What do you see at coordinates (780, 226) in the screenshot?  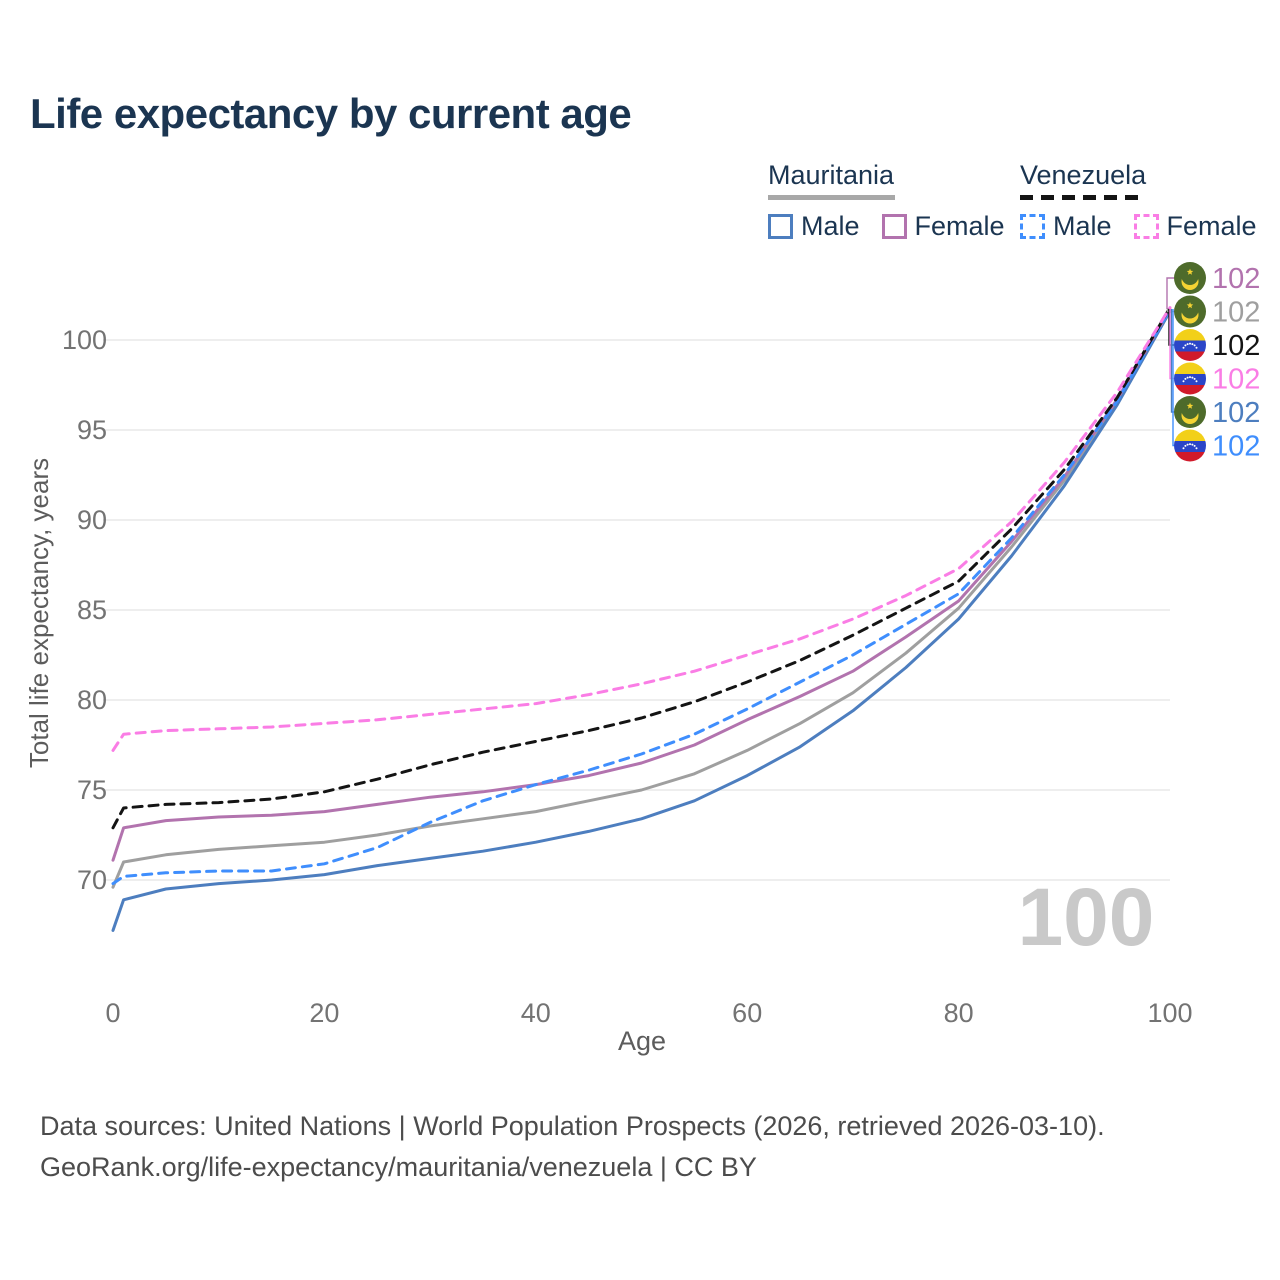 I see `legend-swatch-mauritania-male-icon` at bounding box center [780, 226].